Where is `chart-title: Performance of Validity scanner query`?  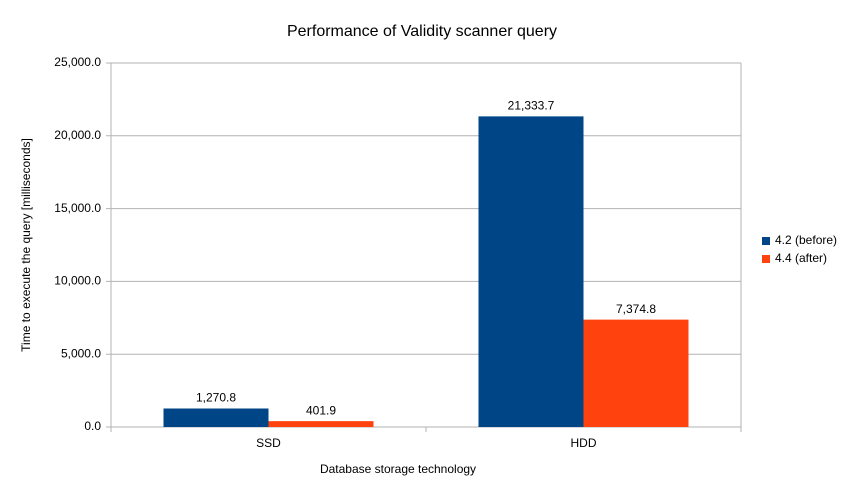 chart-title: Performance of Validity scanner query is located at coordinates (422, 31).